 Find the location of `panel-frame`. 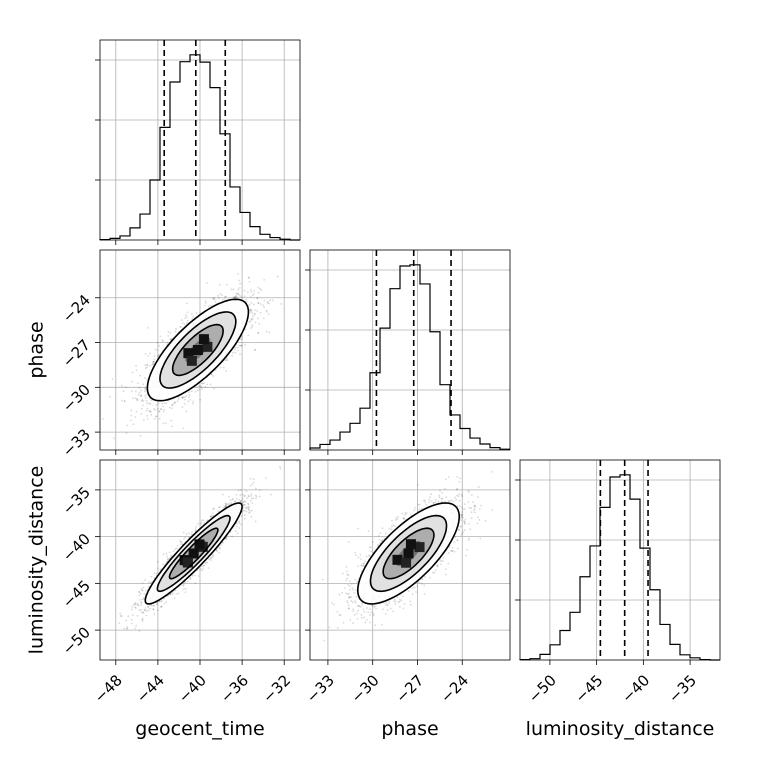

panel-frame is located at coordinates (200, 140).